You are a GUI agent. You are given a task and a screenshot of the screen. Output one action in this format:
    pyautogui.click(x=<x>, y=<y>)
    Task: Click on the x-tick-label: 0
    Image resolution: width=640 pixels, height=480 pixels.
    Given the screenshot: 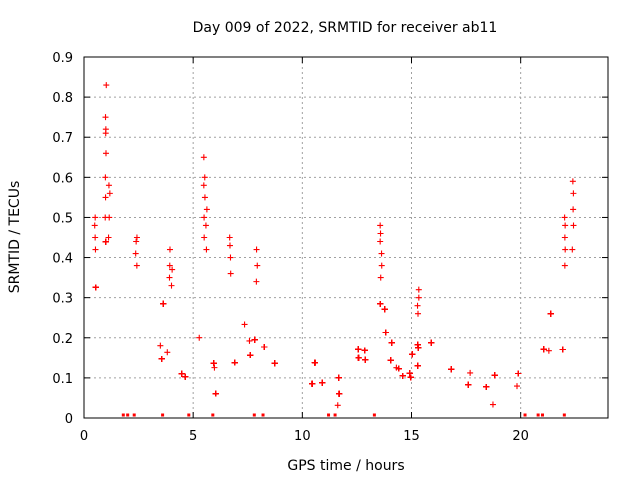 What is the action you would take?
    pyautogui.click(x=84, y=436)
    